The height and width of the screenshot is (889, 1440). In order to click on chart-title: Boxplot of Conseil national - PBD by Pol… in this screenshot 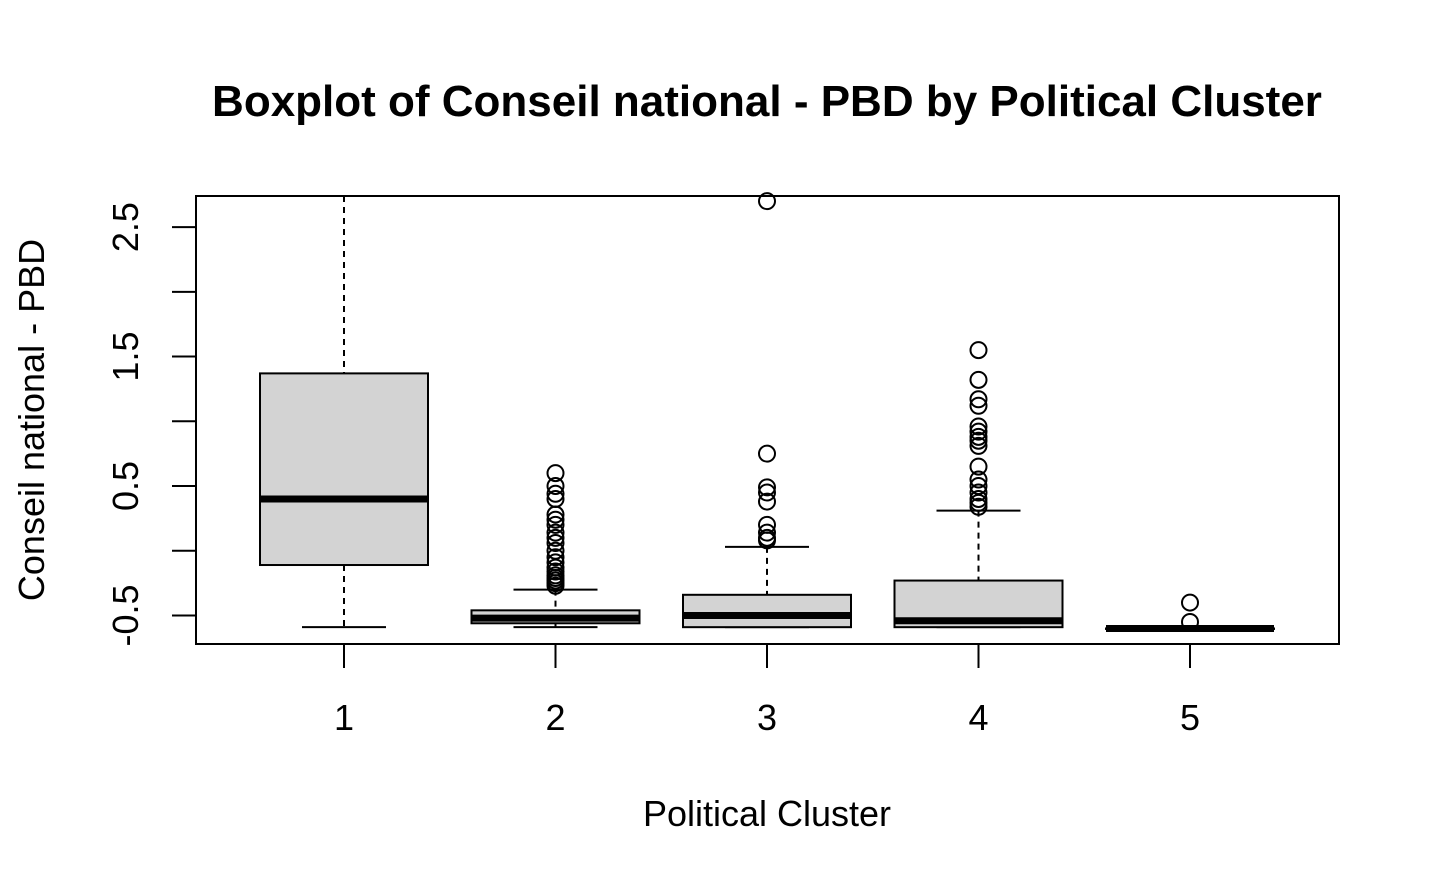, I will do `click(767, 101)`.